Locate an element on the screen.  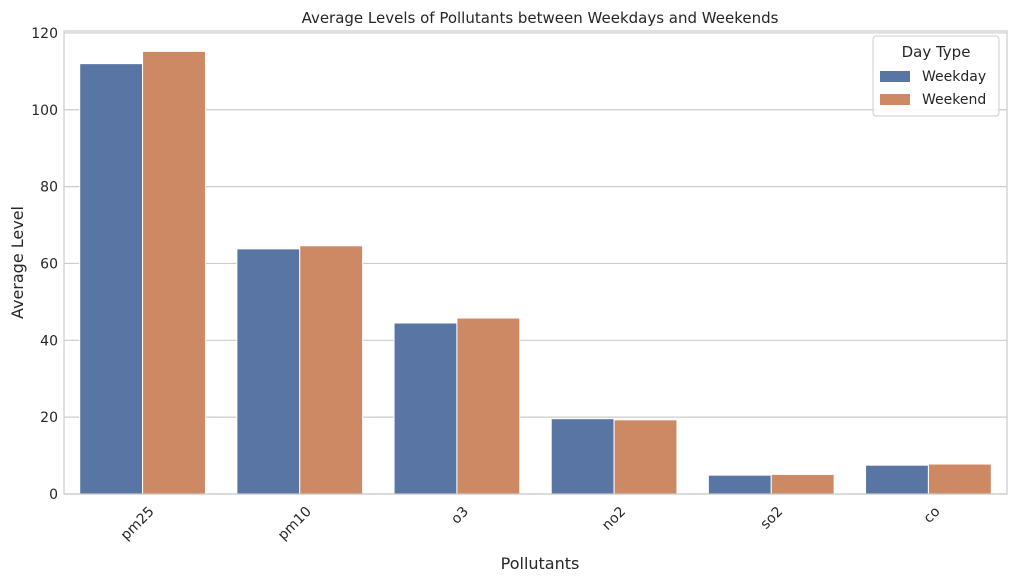
y-axis-ticks: 0 20 40 60 80 100 120 is located at coordinates (44, 264).